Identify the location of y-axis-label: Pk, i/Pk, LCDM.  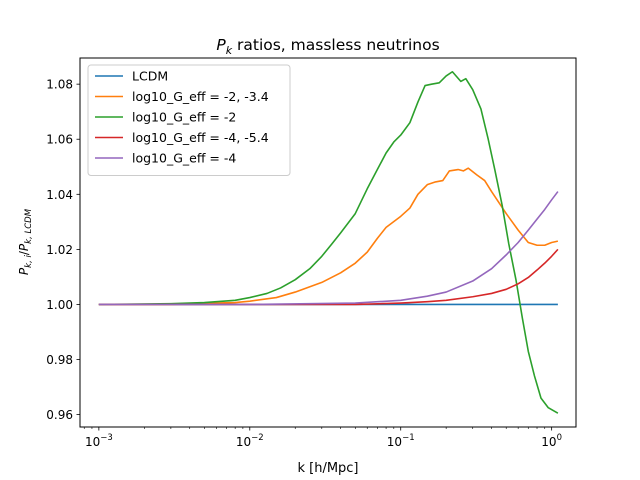
(25, 241).